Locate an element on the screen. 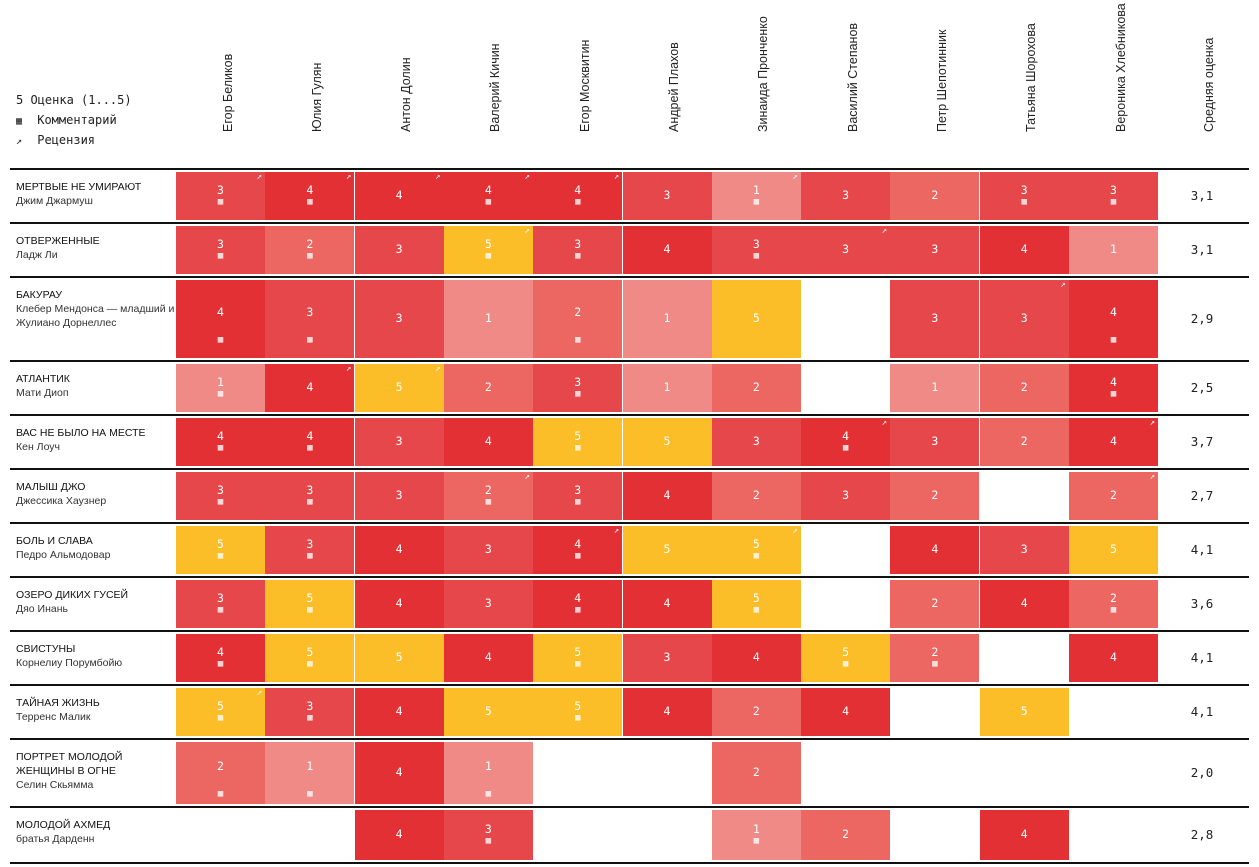 The image size is (1259, 867). score-cell: 2 ▦ ↗ is located at coordinates (488, 496).